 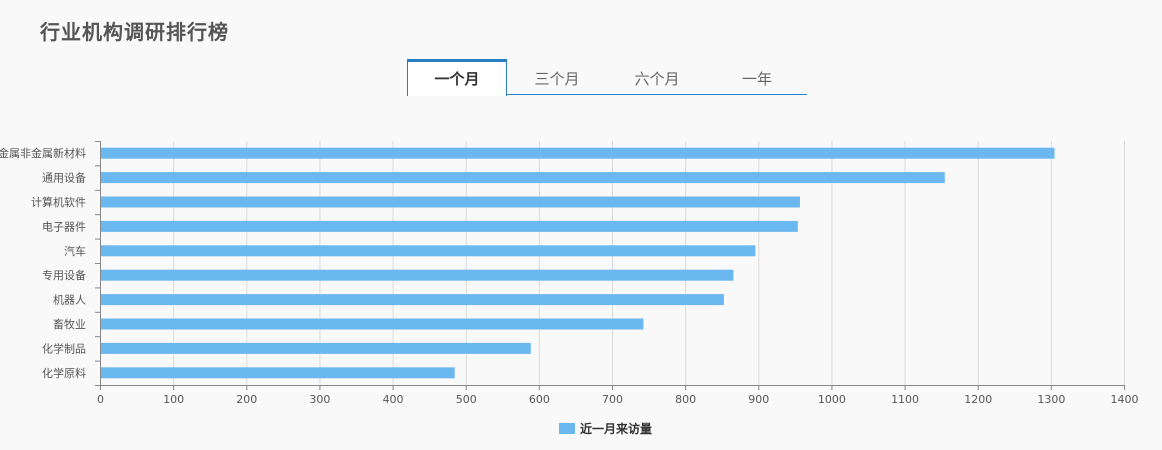 I want to click on y-category-label: 通用设备, so click(x=64, y=178).